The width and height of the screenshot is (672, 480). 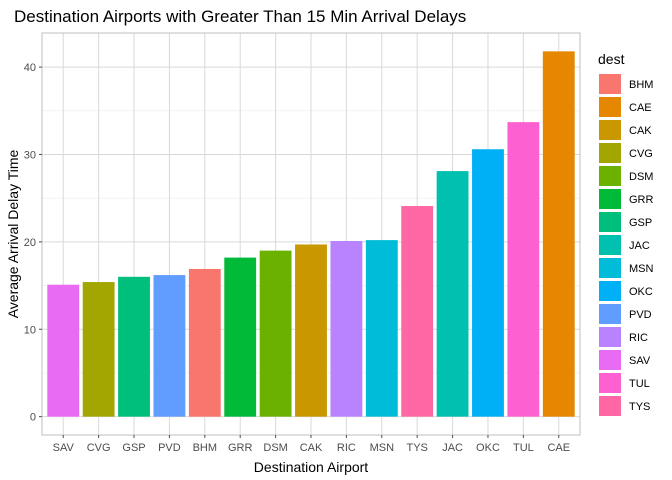 What do you see at coordinates (30, 155) in the screenshot?
I see `y-tick-label: 30` at bounding box center [30, 155].